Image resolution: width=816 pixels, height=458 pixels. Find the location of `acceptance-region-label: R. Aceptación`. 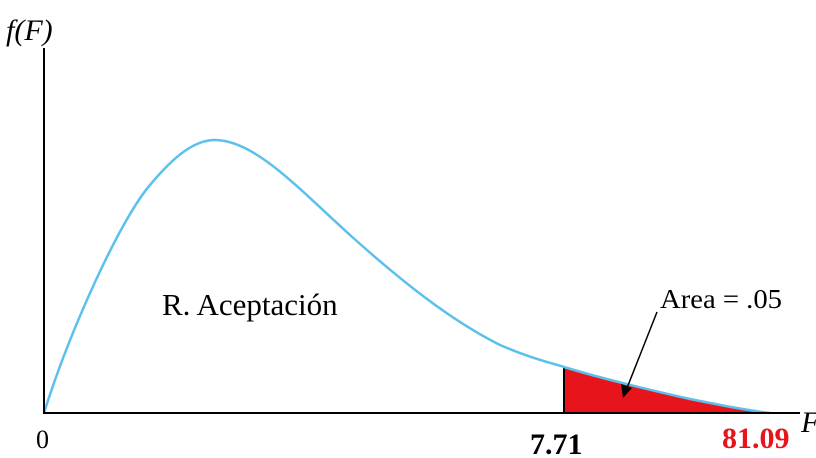

acceptance-region-label: R. Aceptación is located at coordinates (250, 304).